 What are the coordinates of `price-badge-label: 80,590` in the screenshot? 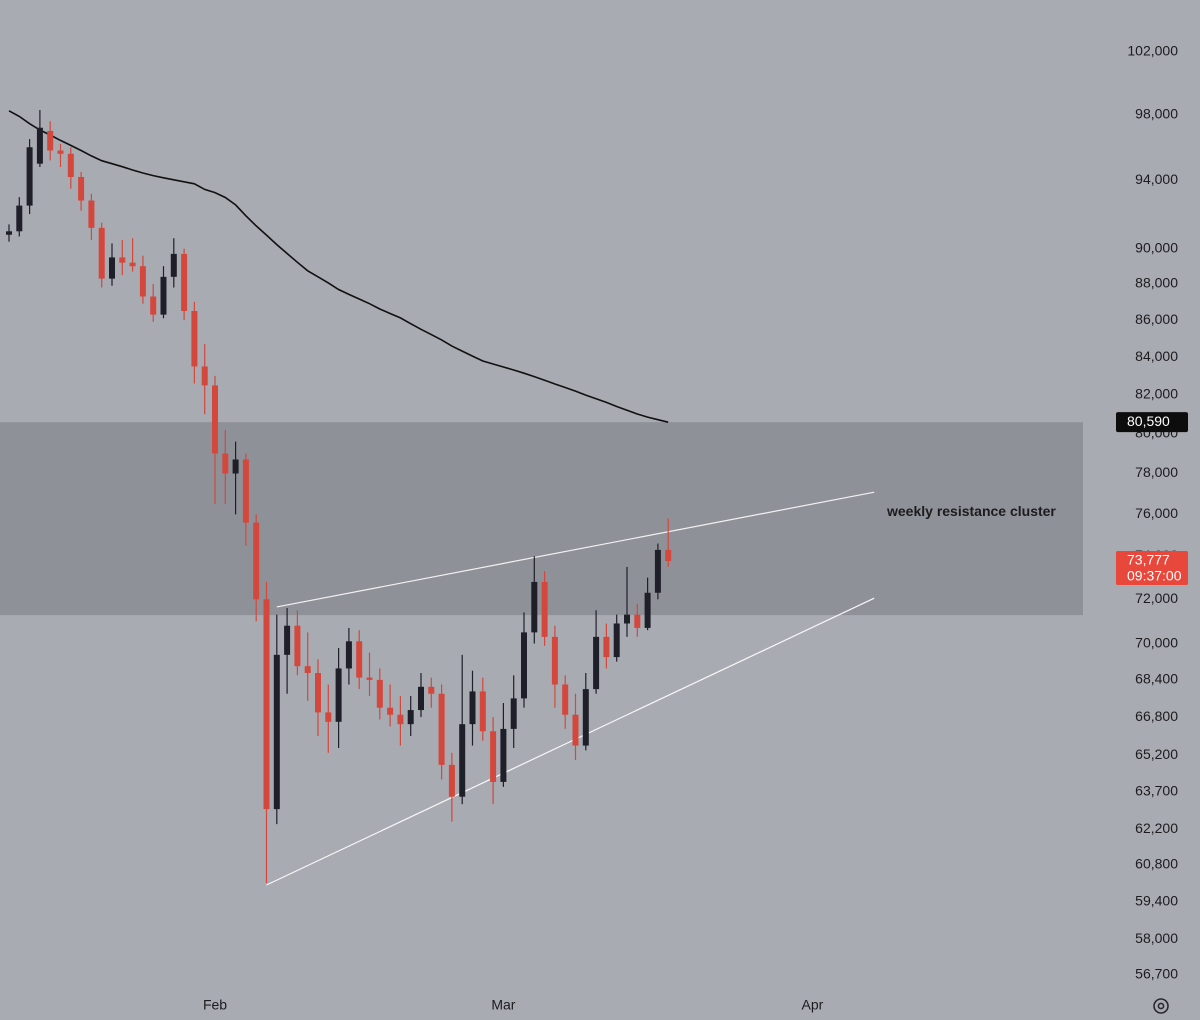 It's located at (1148, 421).